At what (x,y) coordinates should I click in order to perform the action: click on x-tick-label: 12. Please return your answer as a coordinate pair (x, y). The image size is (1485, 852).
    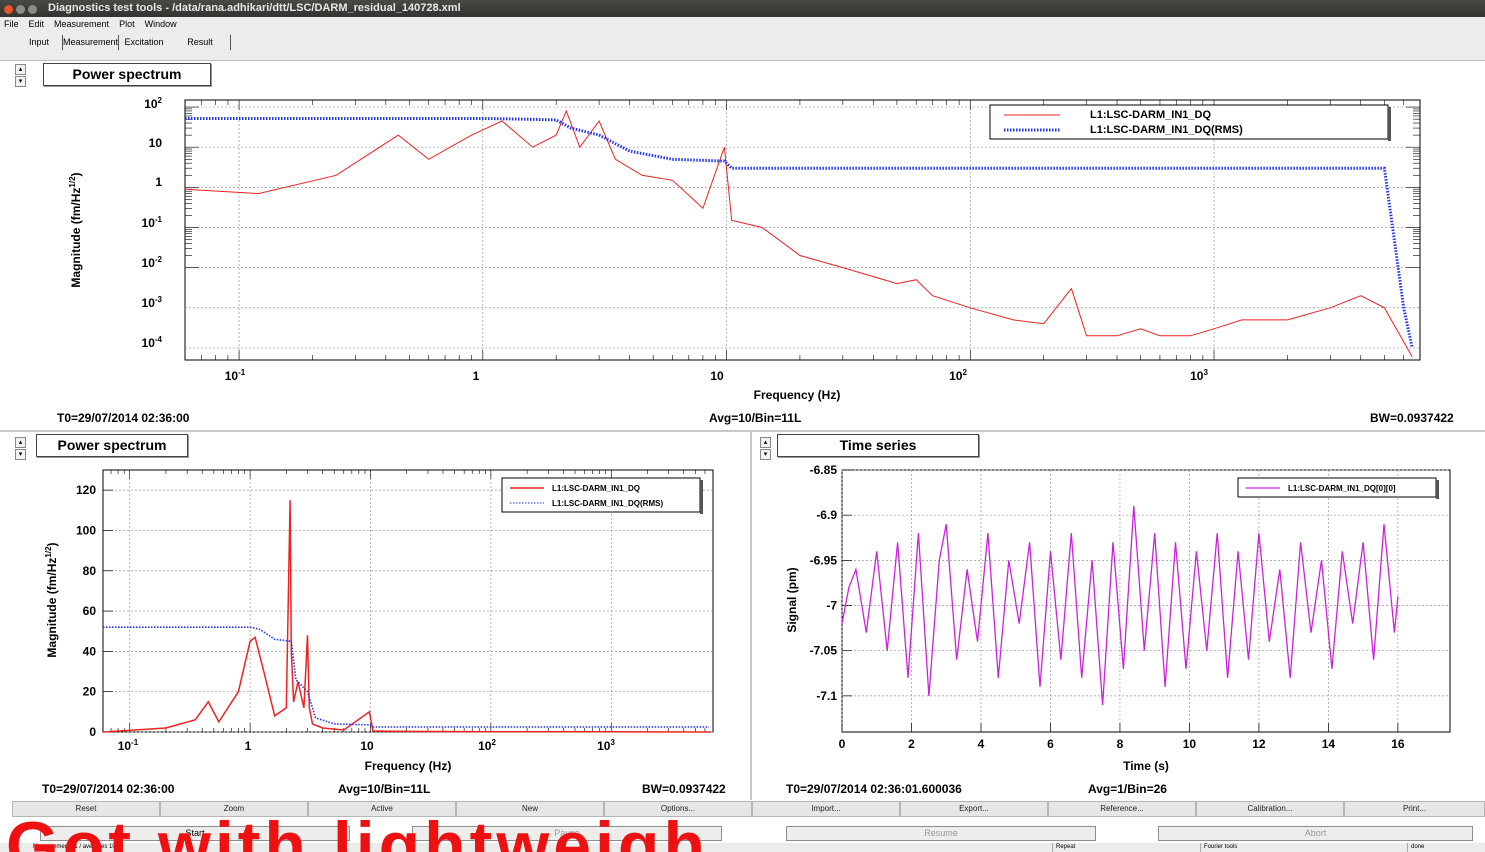
    Looking at the image, I should click on (1259, 744).